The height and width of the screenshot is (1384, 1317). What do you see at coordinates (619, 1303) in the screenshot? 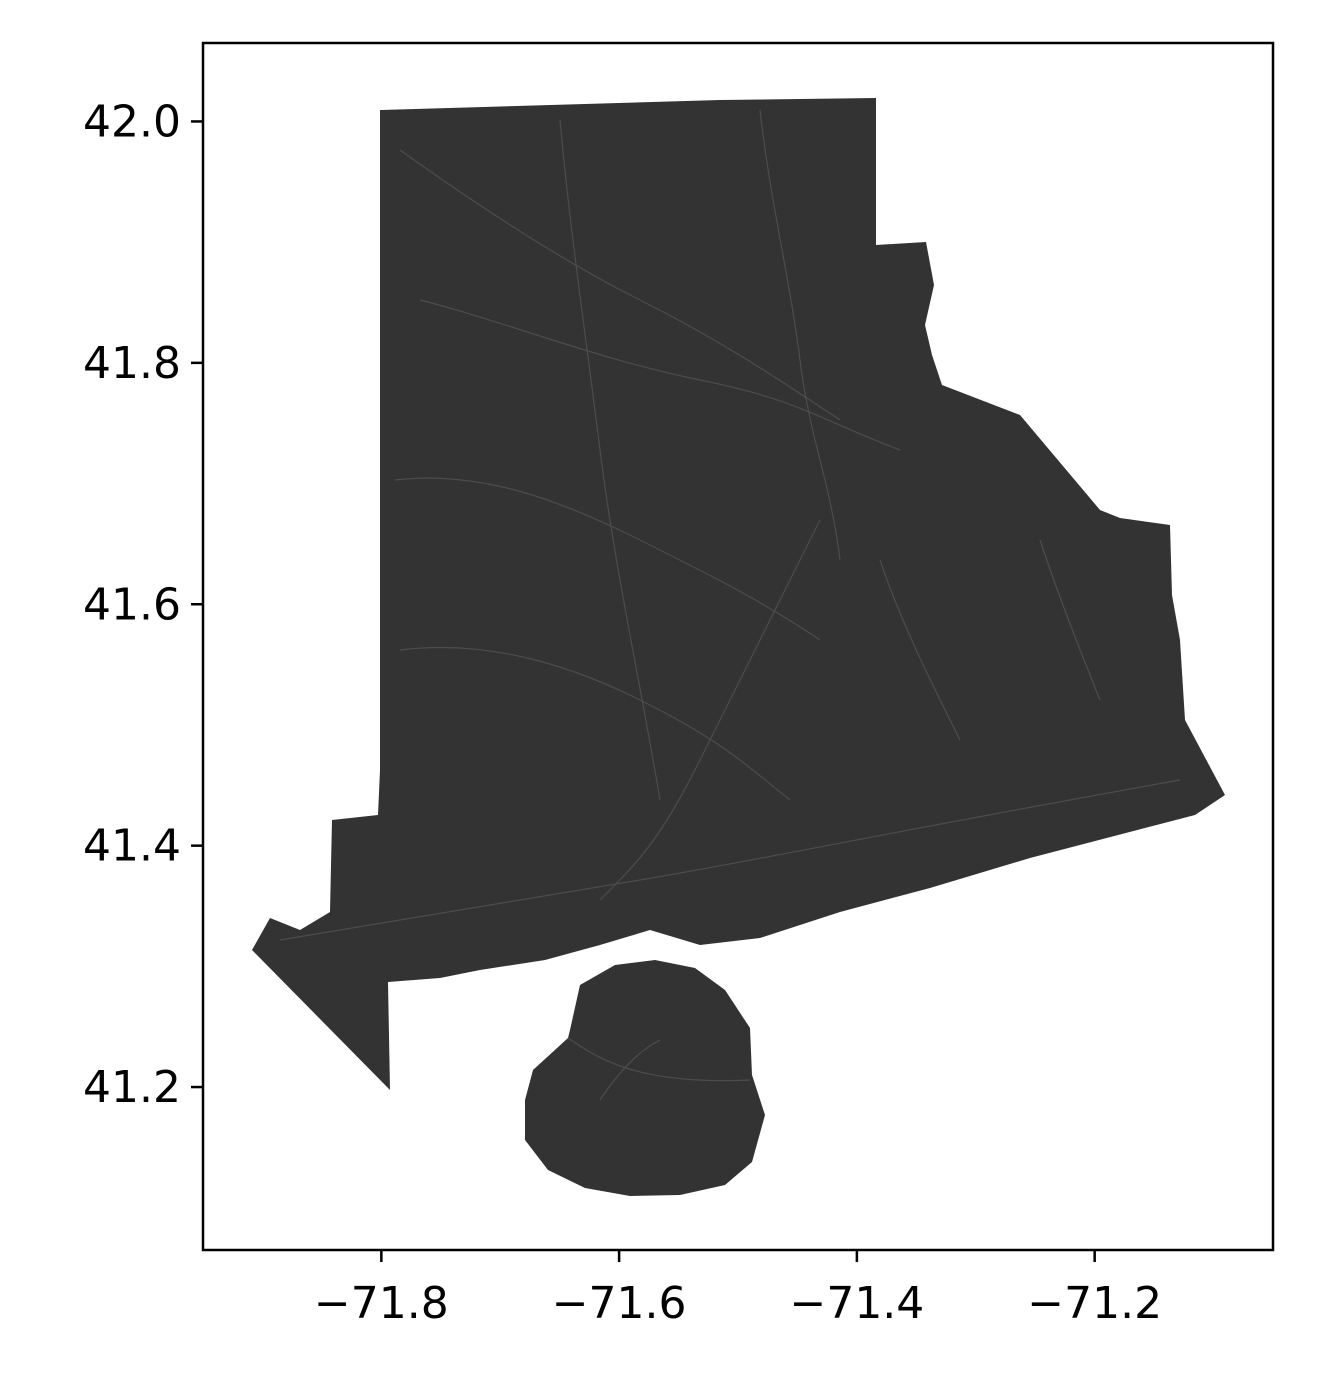
I see `x-tick-label: −71.6` at bounding box center [619, 1303].